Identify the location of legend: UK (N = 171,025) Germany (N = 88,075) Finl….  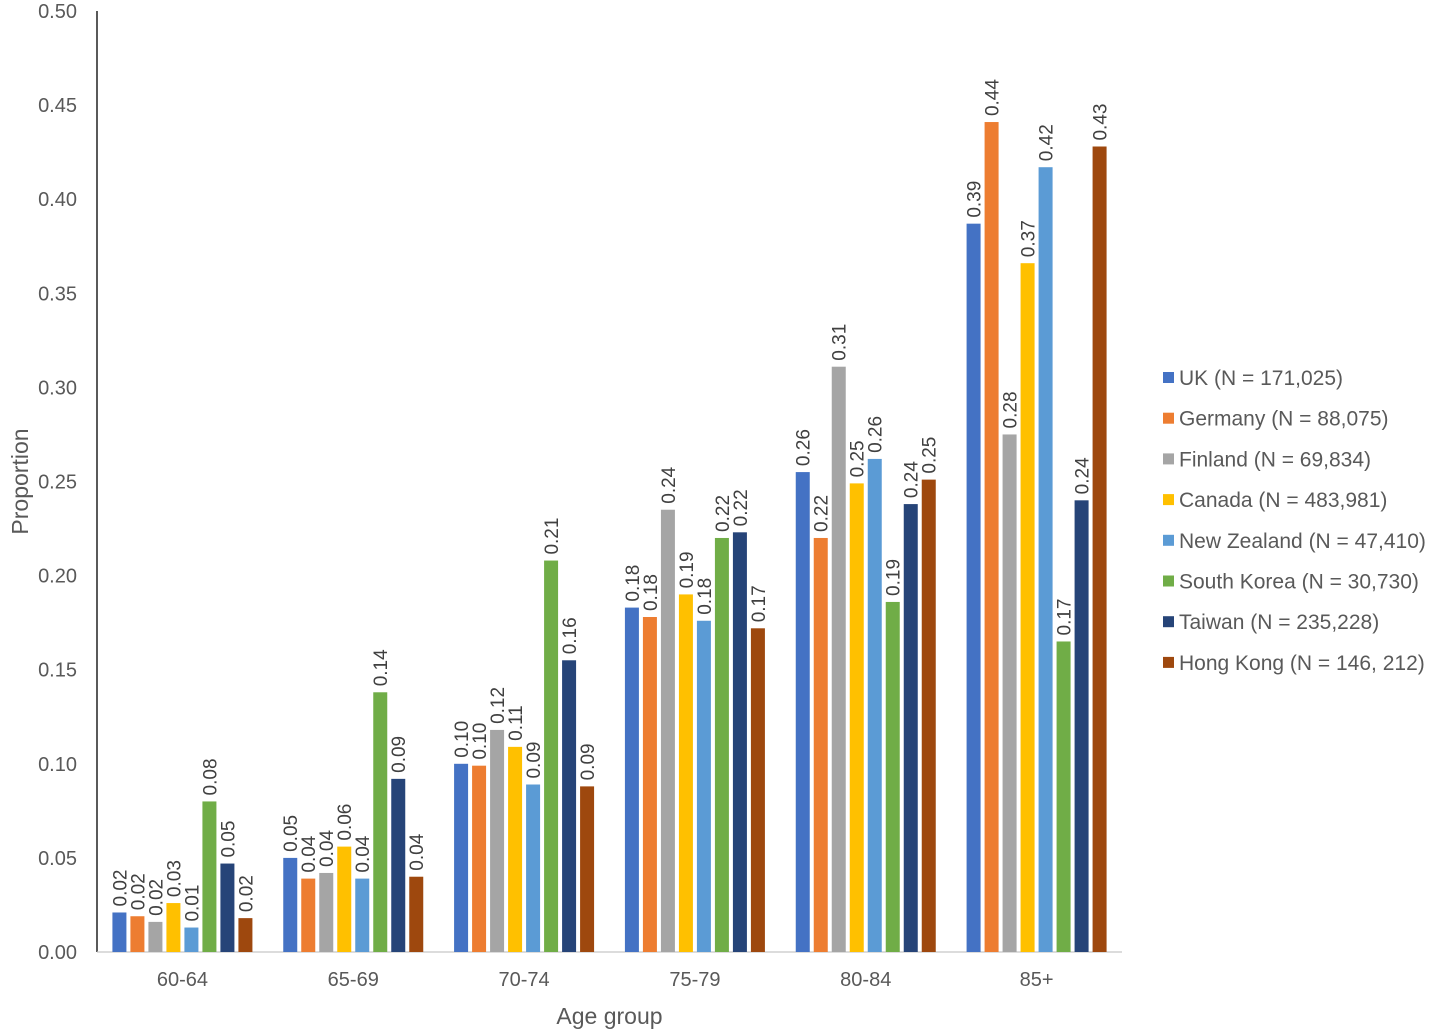
(1294, 521).